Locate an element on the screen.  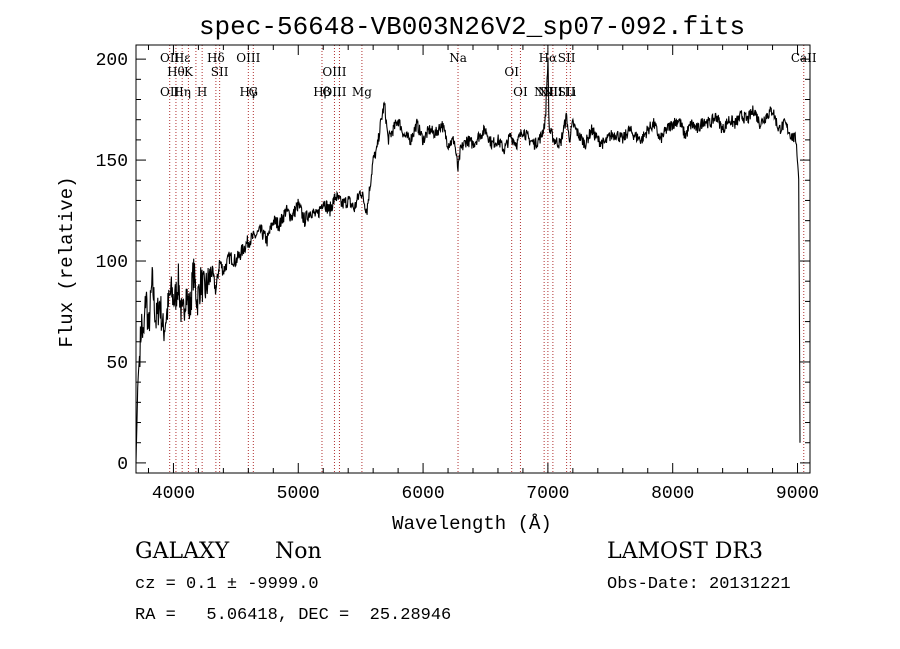
spectral-line-label: Hγ is located at coordinates (249, 92).